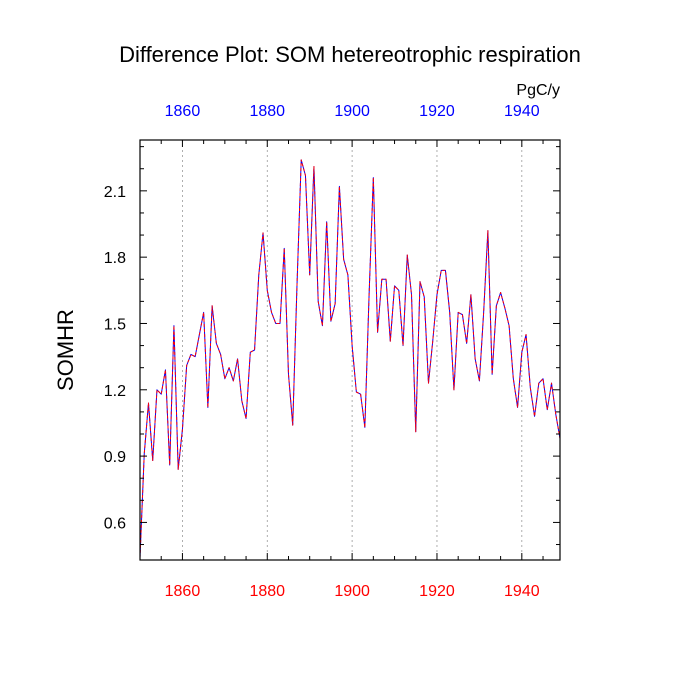 This screenshot has height=700, width=700. Describe the element at coordinates (183, 111) in the screenshot. I see `x-tick-label-top: 1860` at that location.